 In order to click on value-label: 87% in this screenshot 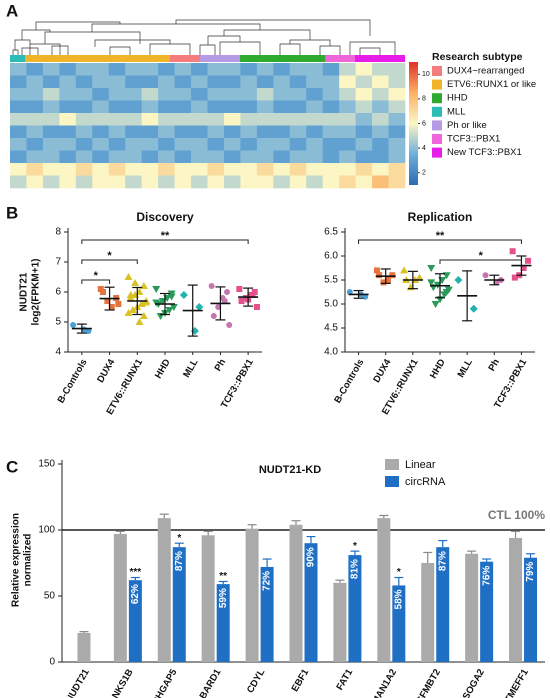, I will do `click(179, 561)`.